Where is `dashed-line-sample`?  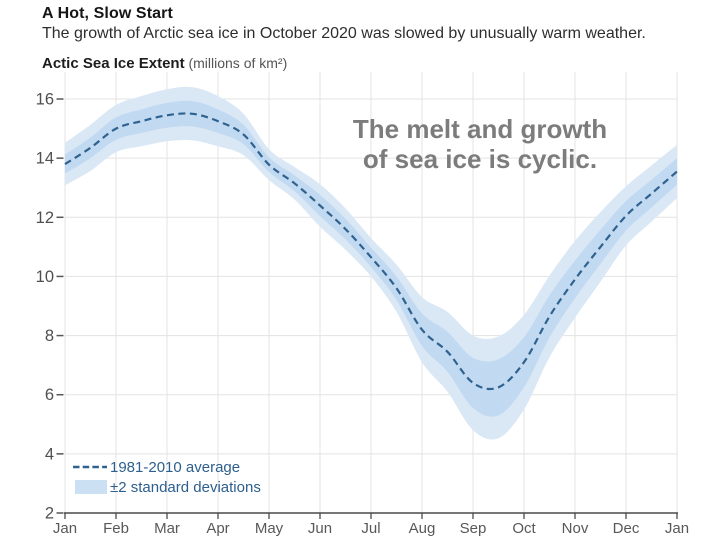
dashed-line-sample is located at coordinates (90, 467).